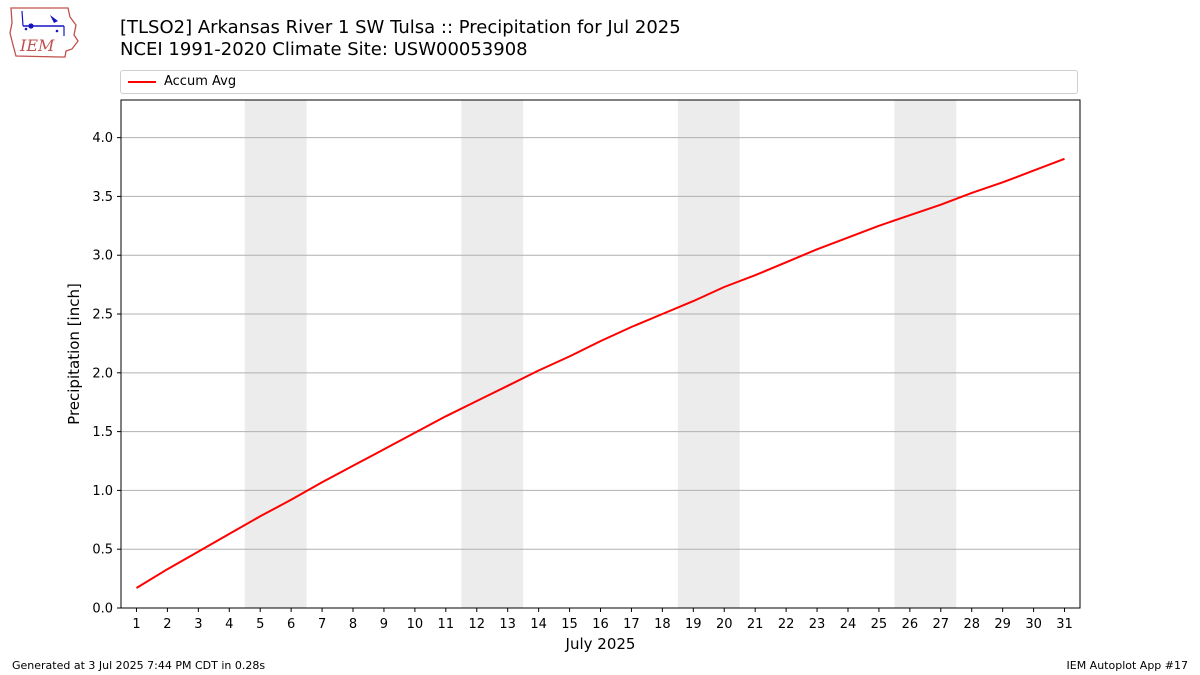 The image size is (1200, 675). Describe the element at coordinates (693, 624) in the screenshot. I see `x-tick-label: 19` at that location.